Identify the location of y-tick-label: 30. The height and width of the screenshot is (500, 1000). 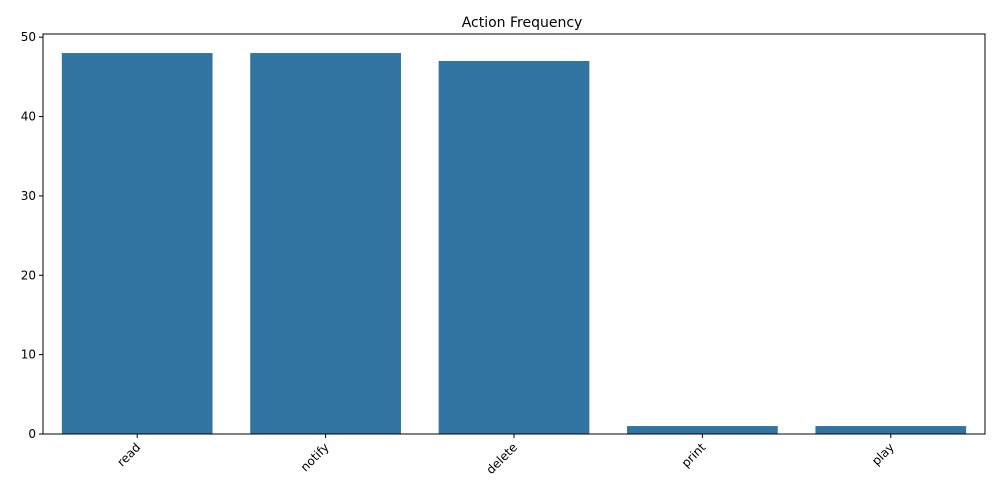
(28, 196).